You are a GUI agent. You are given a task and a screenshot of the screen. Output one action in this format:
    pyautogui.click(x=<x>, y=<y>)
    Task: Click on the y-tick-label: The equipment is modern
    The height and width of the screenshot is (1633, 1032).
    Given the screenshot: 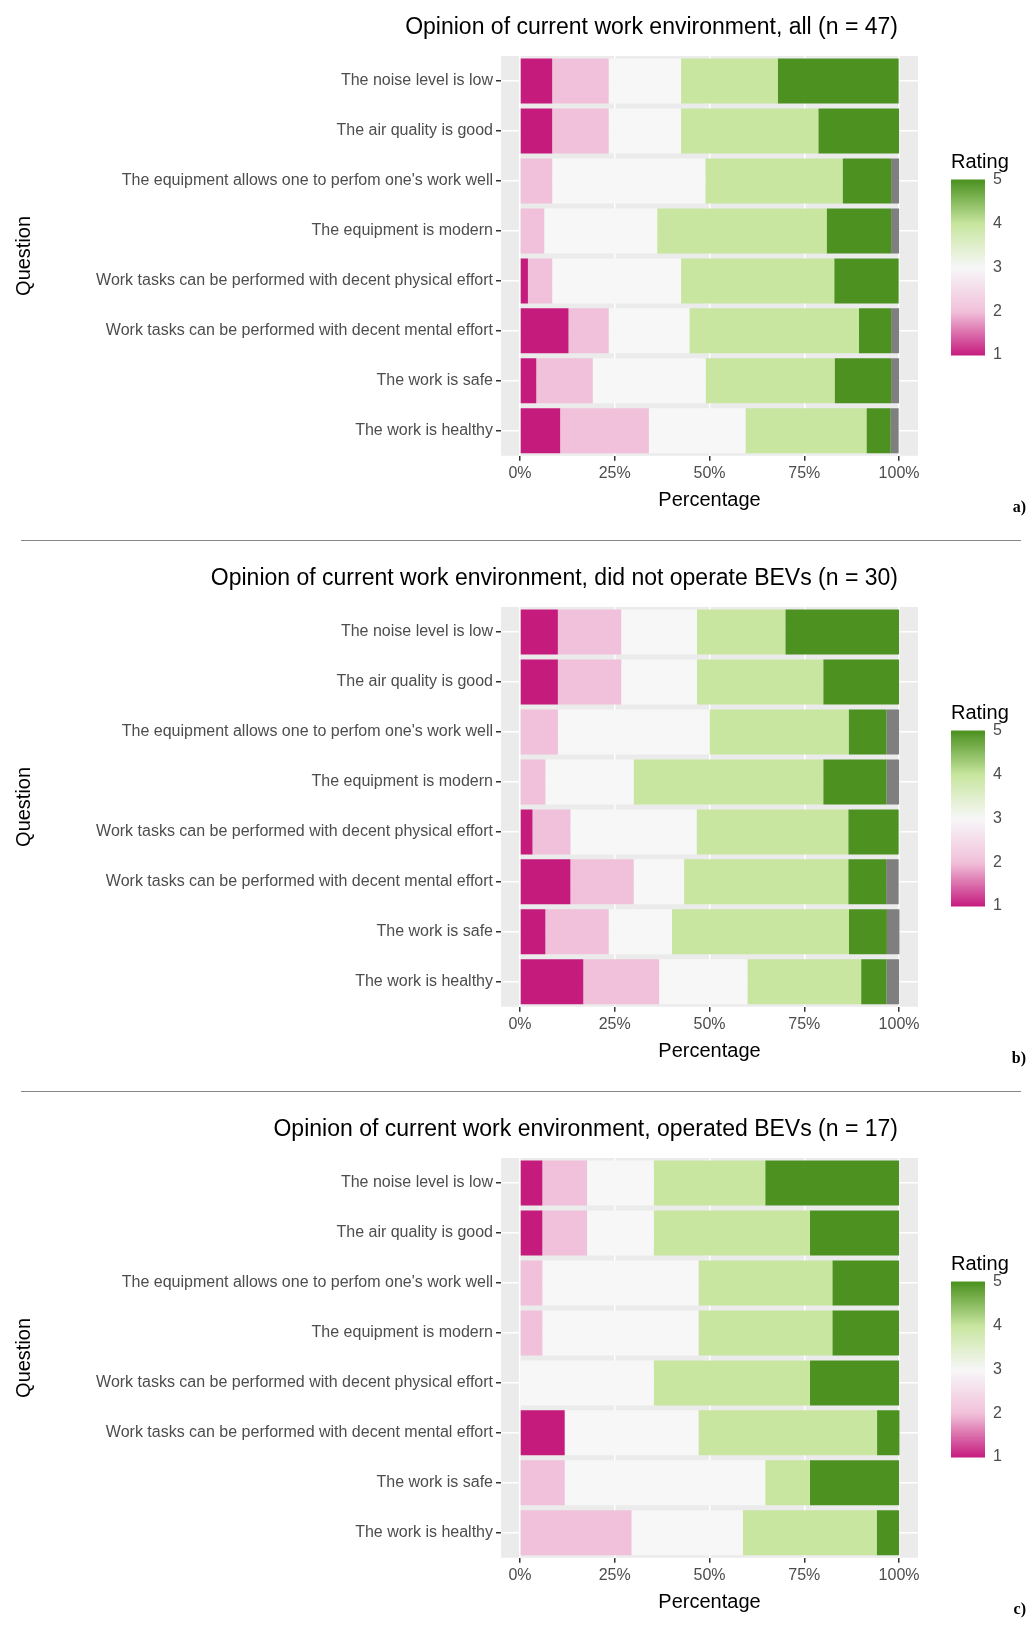 What is the action you would take?
    pyautogui.click(x=402, y=781)
    